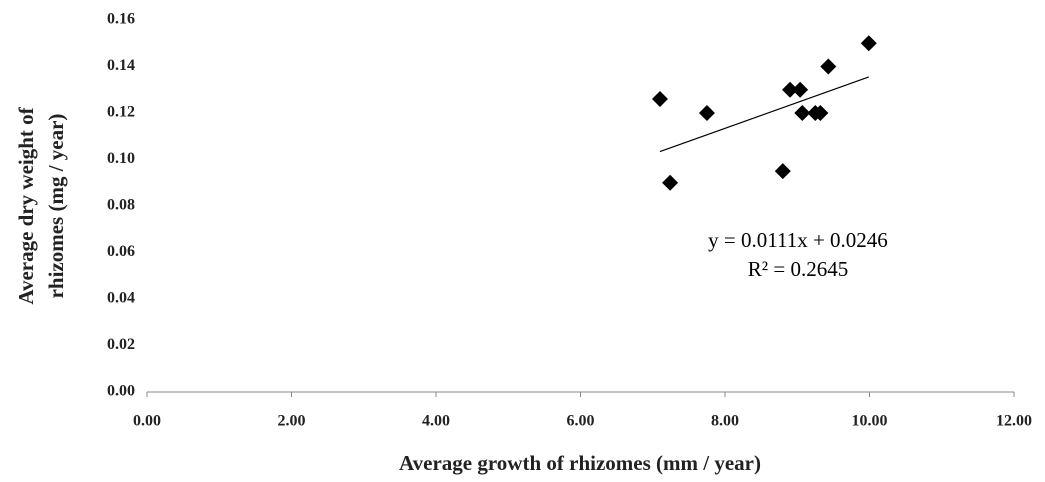 The image size is (1045, 482). What do you see at coordinates (121, 19) in the screenshot?
I see `y-tick-label: 0.16` at bounding box center [121, 19].